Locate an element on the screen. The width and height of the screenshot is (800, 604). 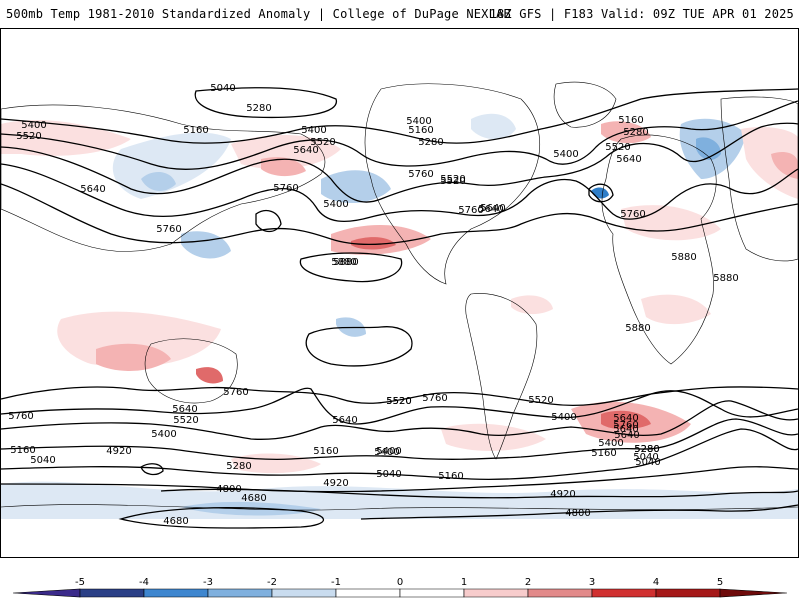
north-america-outline is located at coordinates (452, 184).